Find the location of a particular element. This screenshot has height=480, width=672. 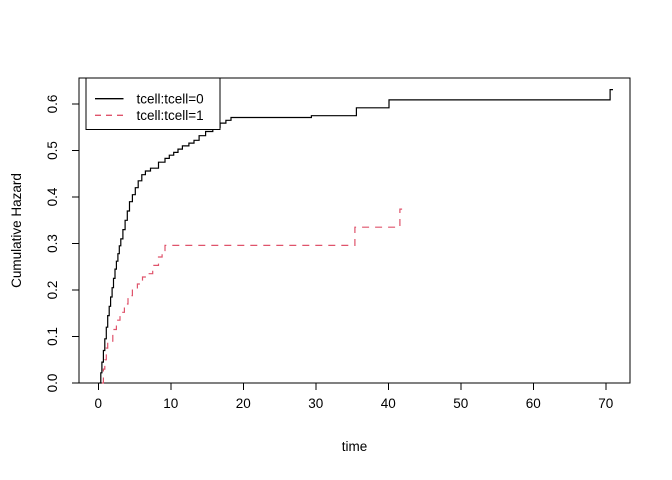

y-axis-tick-label: 0.3 is located at coordinates (52, 243).